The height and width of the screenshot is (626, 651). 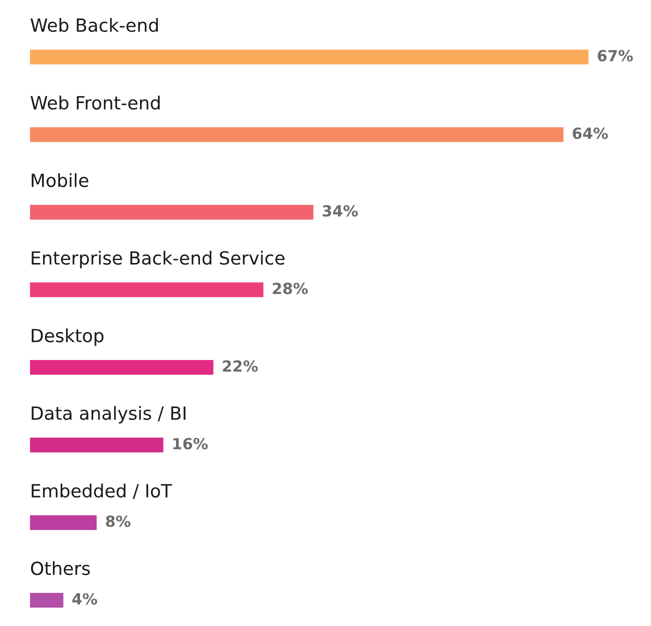 What do you see at coordinates (340, 211) in the screenshot?
I see `data-label: 34%` at bounding box center [340, 211].